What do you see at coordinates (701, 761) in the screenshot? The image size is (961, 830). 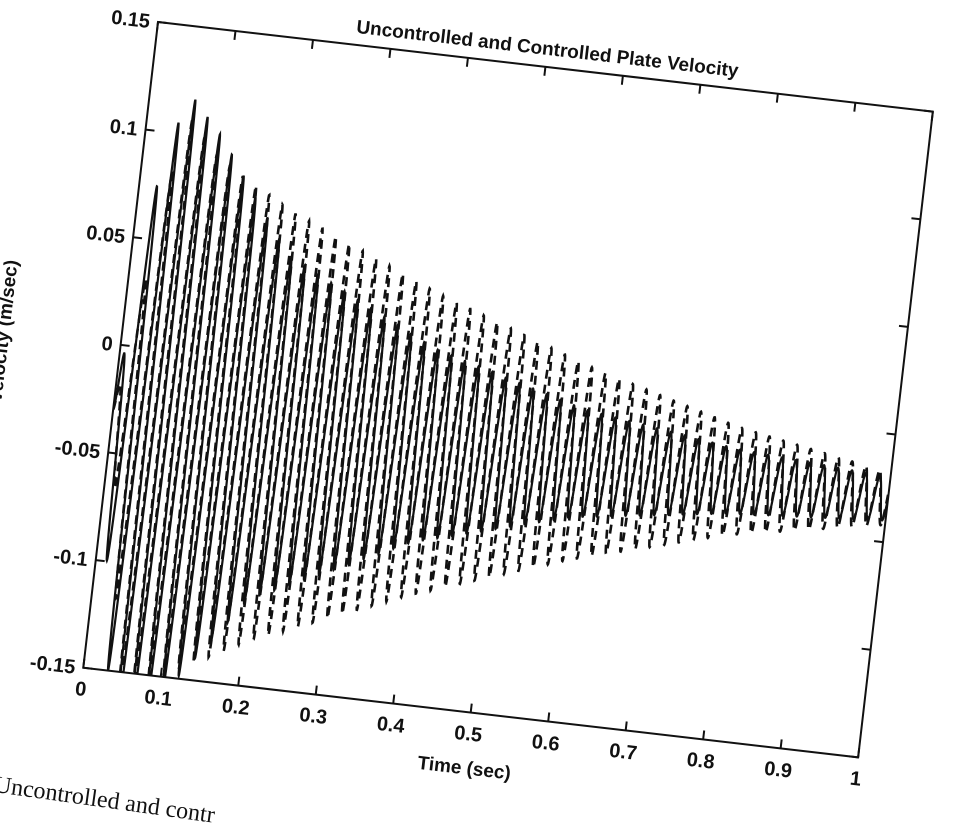 I see `x-tick-label: 0.8` at bounding box center [701, 761].